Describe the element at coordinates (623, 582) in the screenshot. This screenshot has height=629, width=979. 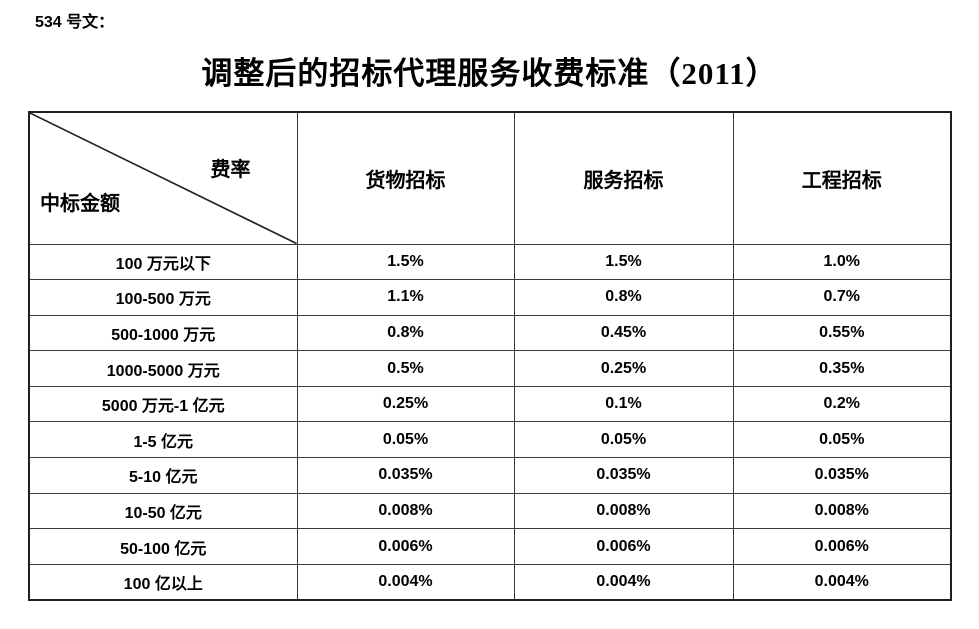
I see `rate-cell-services: 0.004%` at that location.